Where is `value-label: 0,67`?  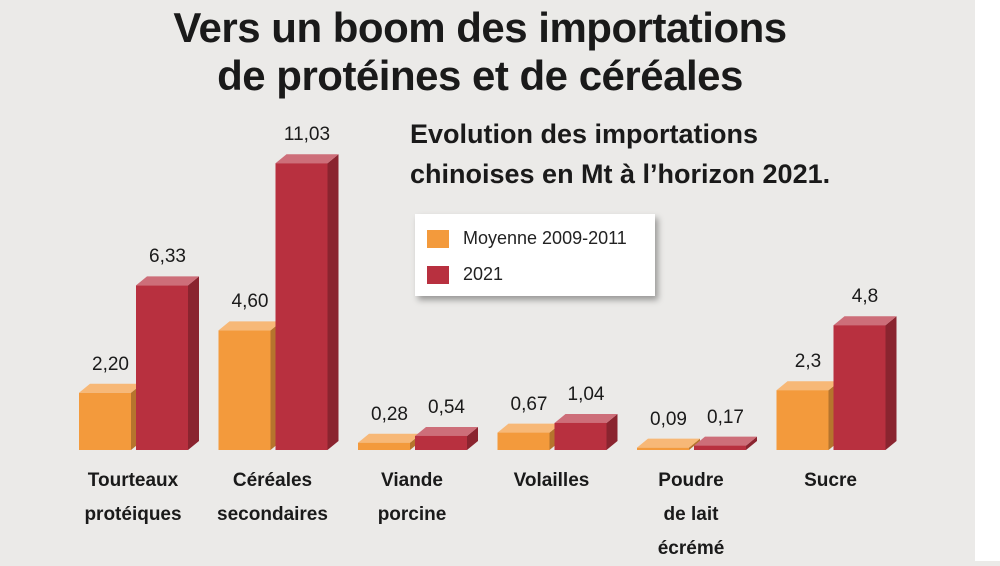 value-label: 0,67 is located at coordinates (529, 404).